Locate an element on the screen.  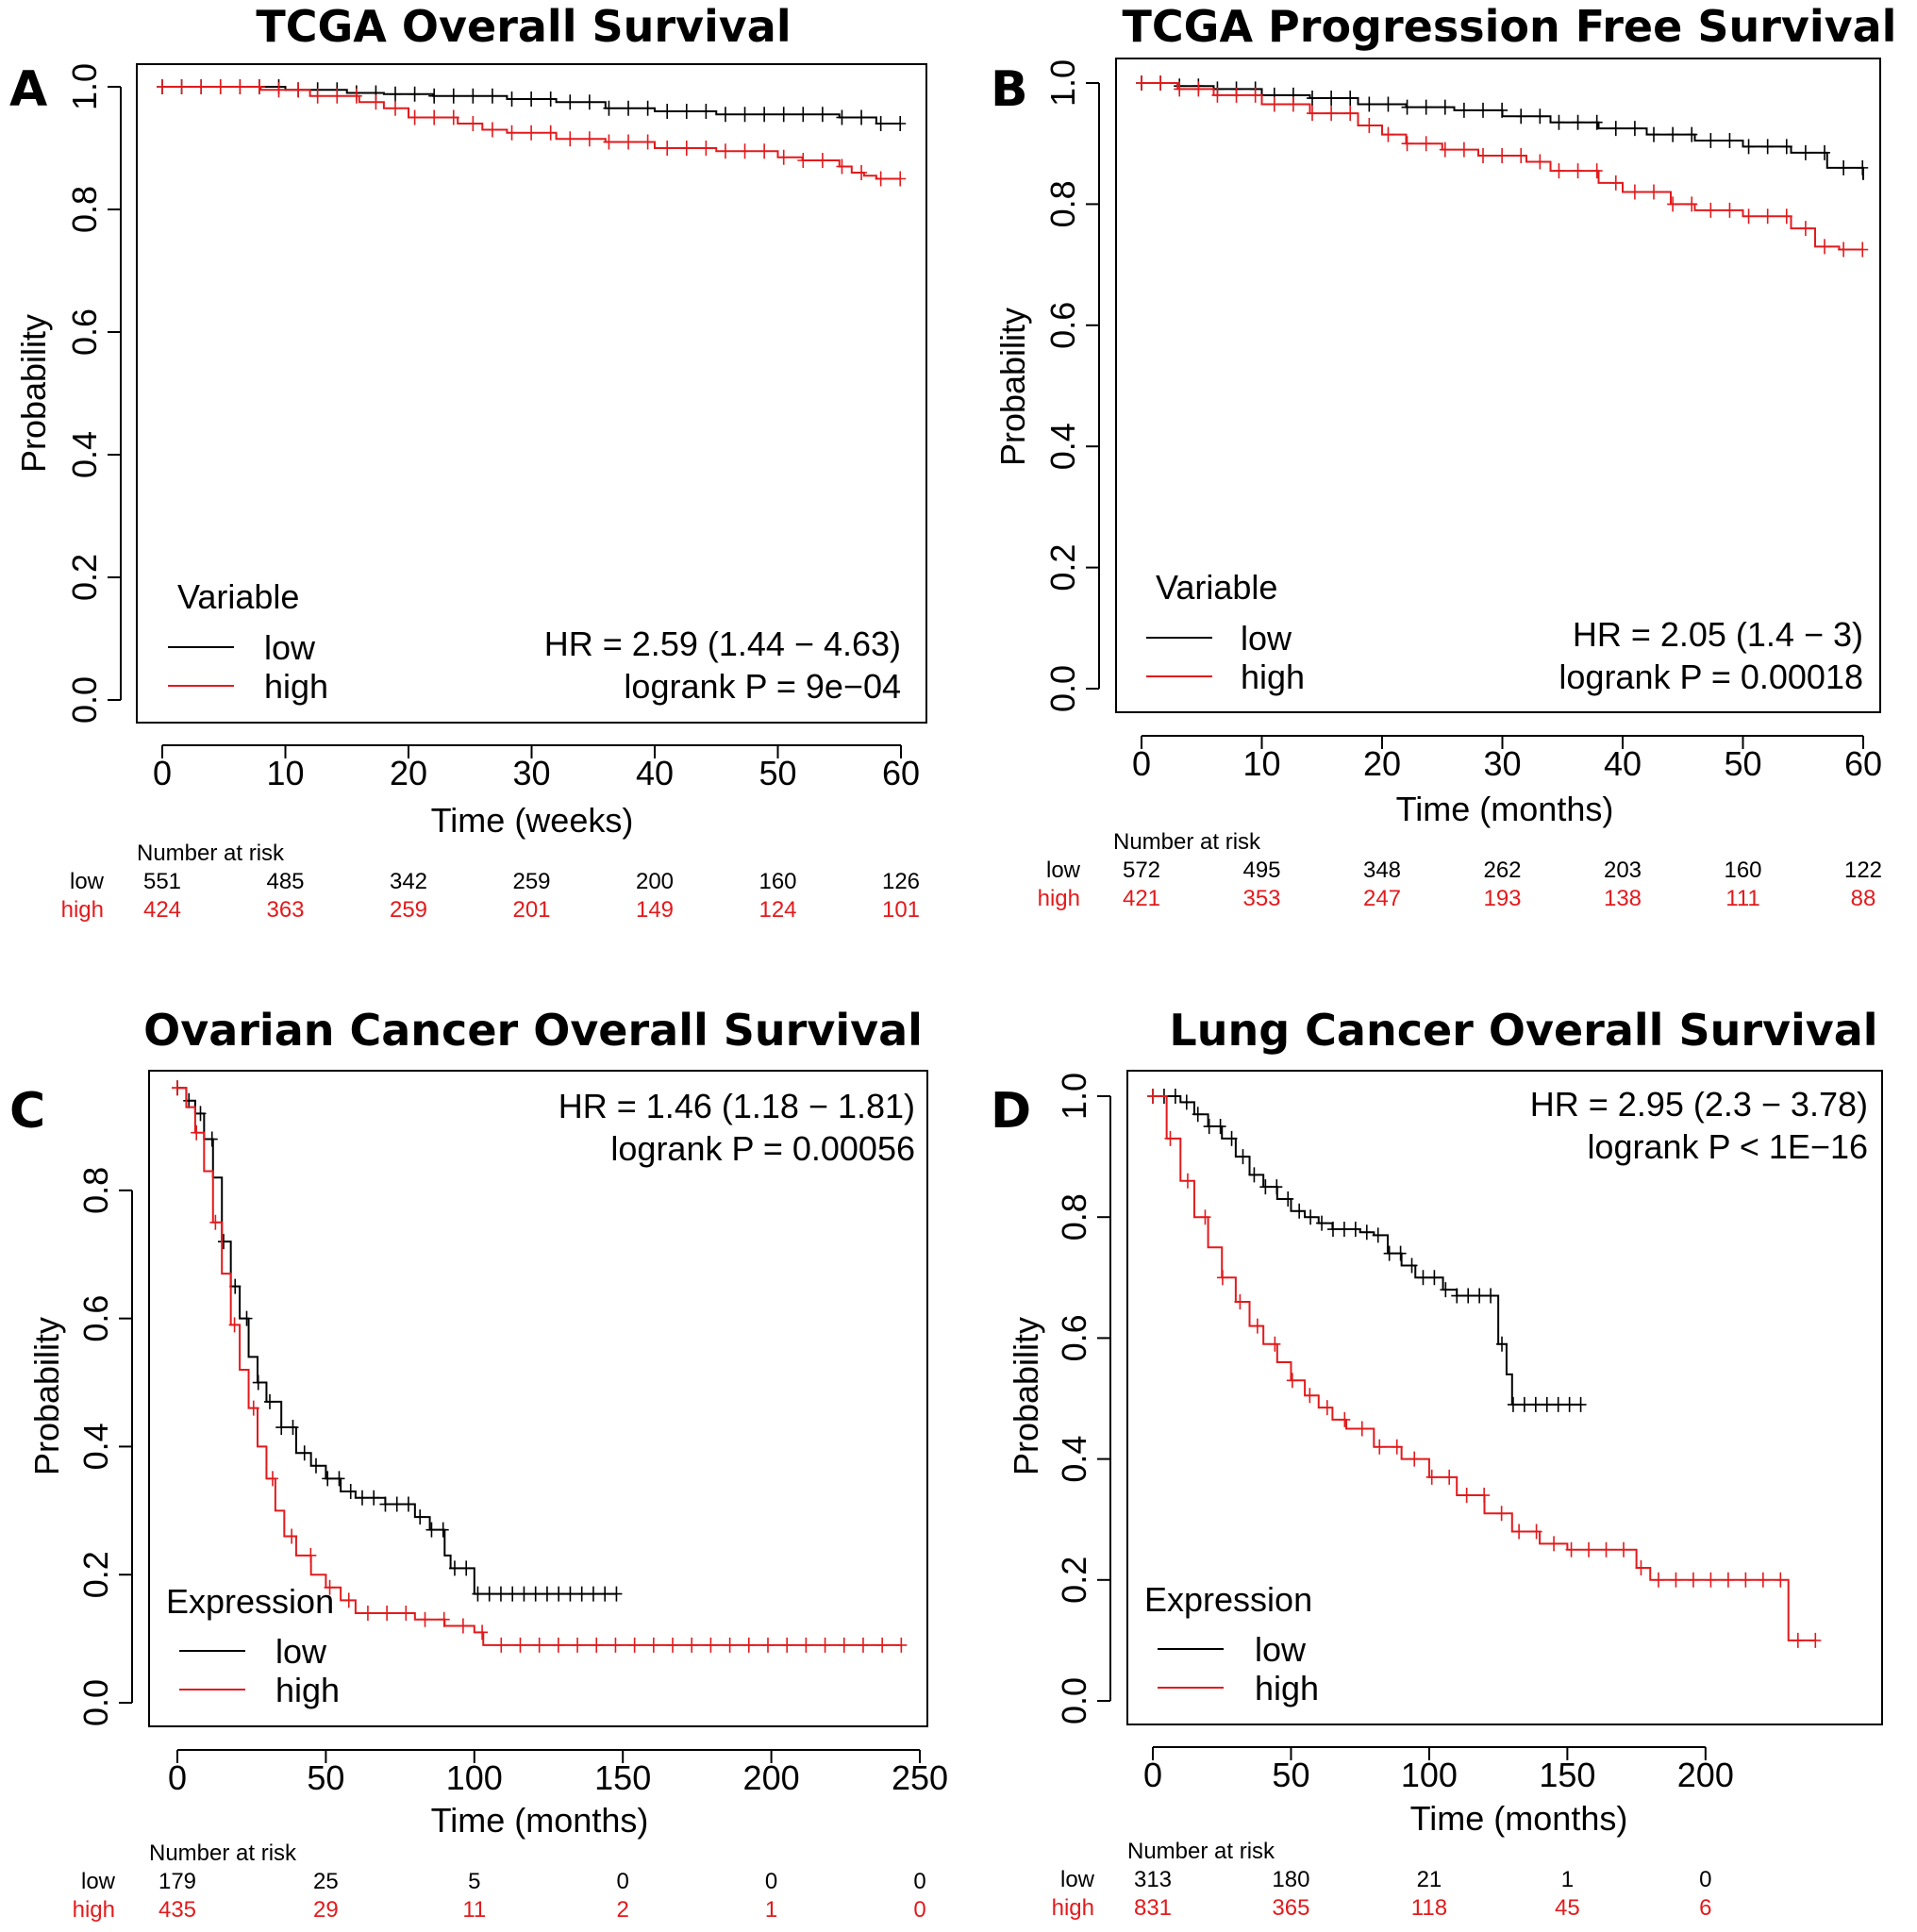
panel-c-ylabel: Probability is located at coordinates (46, 1396).